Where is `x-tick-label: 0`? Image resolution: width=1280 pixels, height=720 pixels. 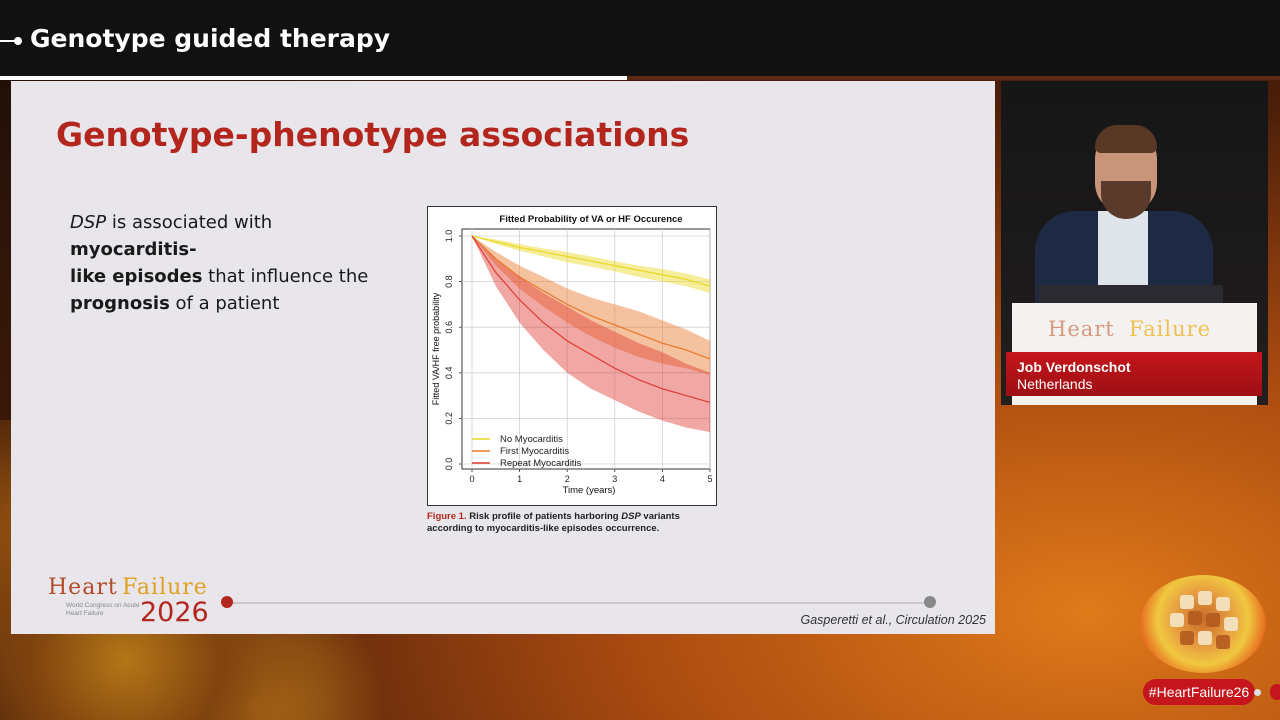
x-tick-label: 0 is located at coordinates (471, 479).